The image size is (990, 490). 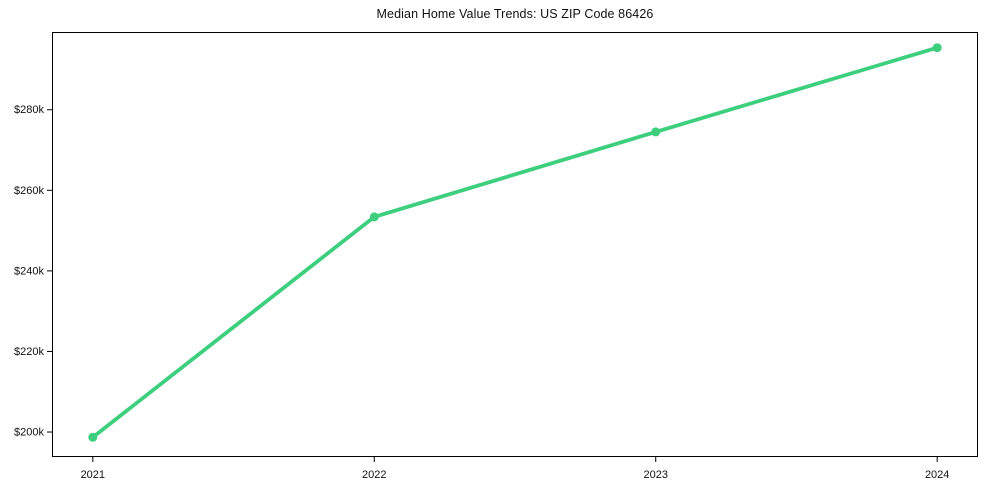 I want to click on y-tick-label: $220k, so click(x=29, y=352).